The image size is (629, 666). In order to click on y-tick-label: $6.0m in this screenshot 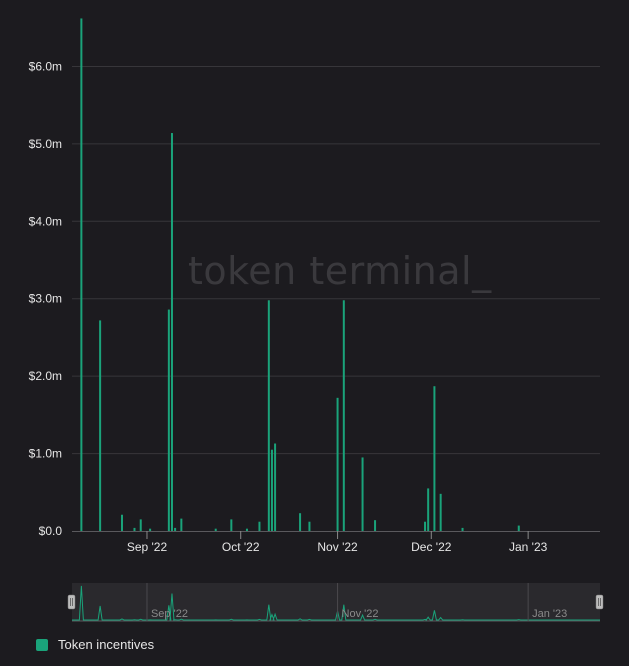, I will do `click(45, 66)`.